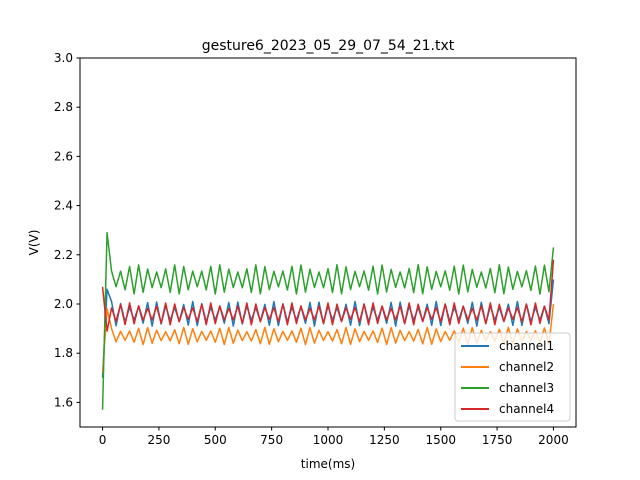  I want to click on y-axis-title: V(V), so click(34, 243).